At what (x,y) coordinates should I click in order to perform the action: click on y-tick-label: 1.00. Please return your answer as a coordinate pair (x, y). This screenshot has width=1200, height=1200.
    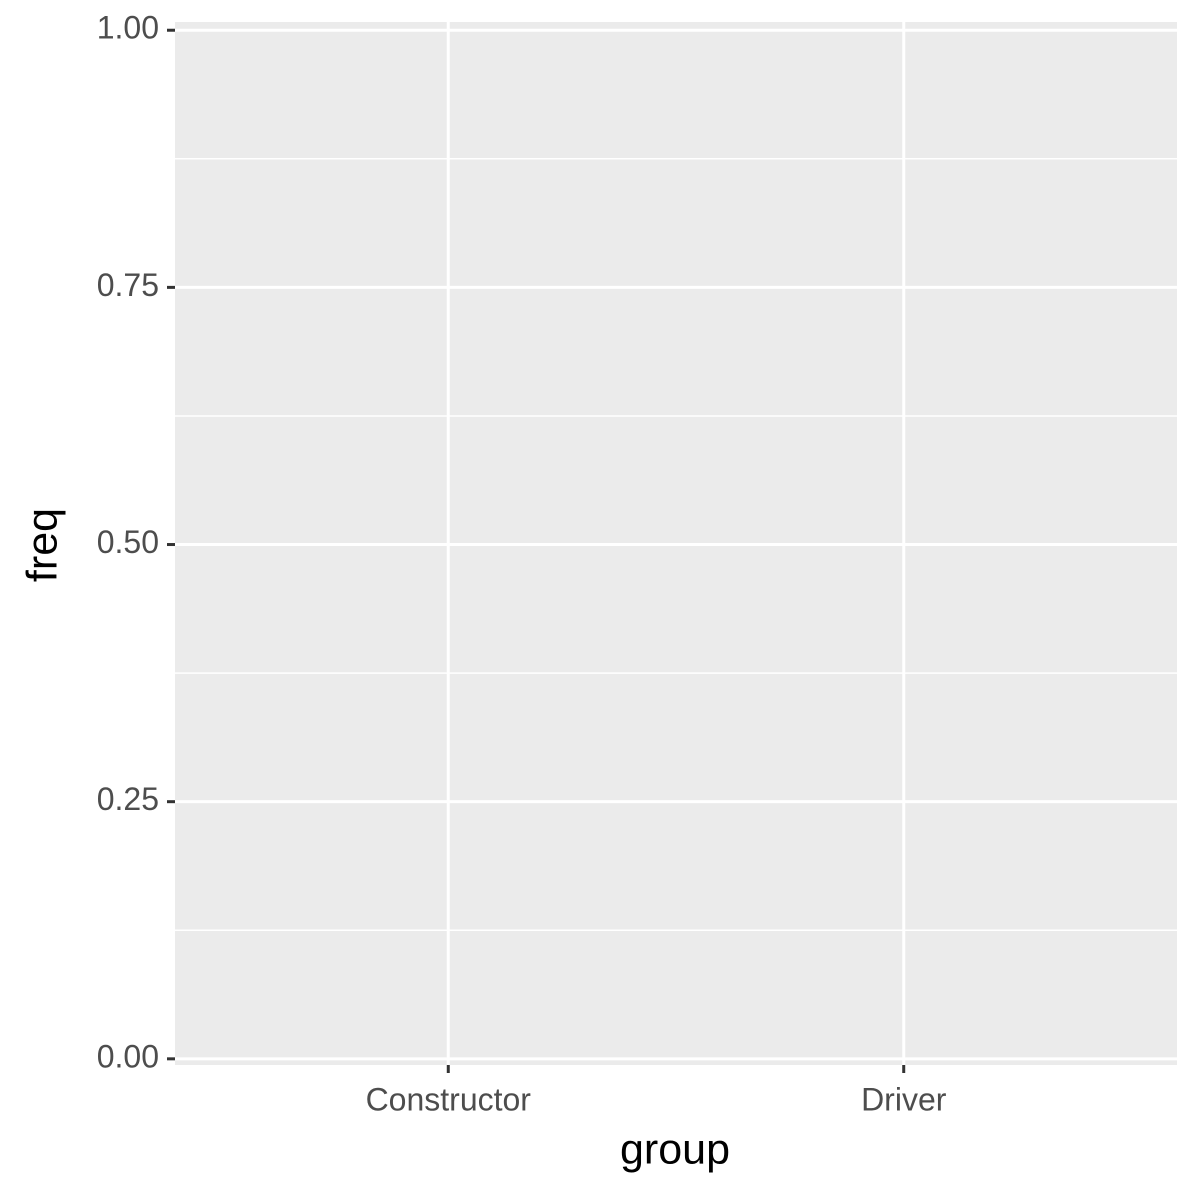
    Looking at the image, I should click on (128, 28).